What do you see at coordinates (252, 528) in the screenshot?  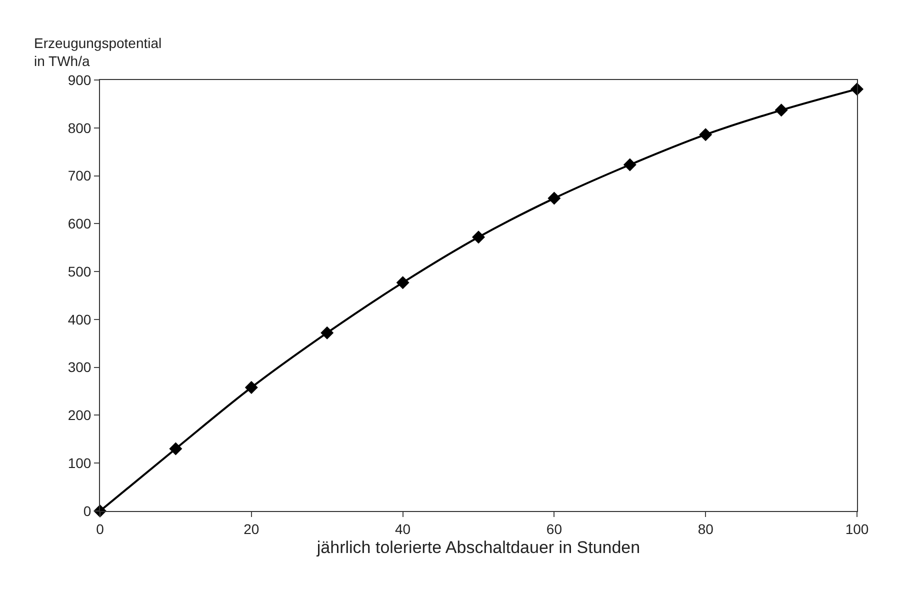 I see `x-tick-label: 20` at bounding box center [252, 528].